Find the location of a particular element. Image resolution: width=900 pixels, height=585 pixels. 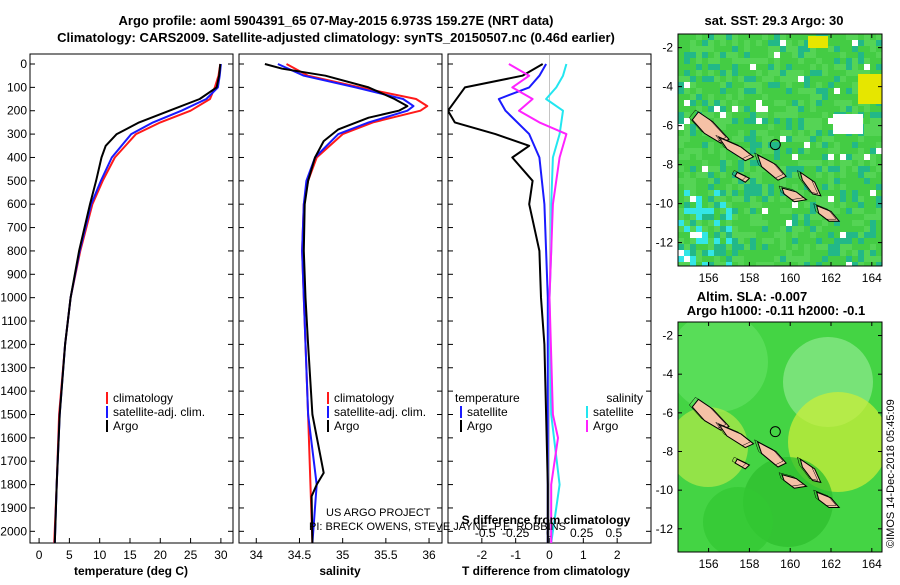

y-tick-label: 900 is located at coordinates (17, 274).